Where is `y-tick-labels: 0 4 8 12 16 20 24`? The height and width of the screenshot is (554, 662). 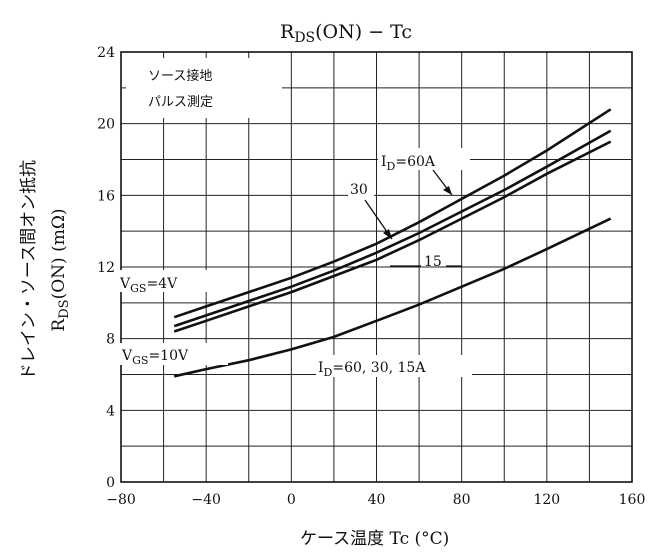 y-tick-labels: 0 4 8 12 16 20 24 is located at coordinates (106, 268).